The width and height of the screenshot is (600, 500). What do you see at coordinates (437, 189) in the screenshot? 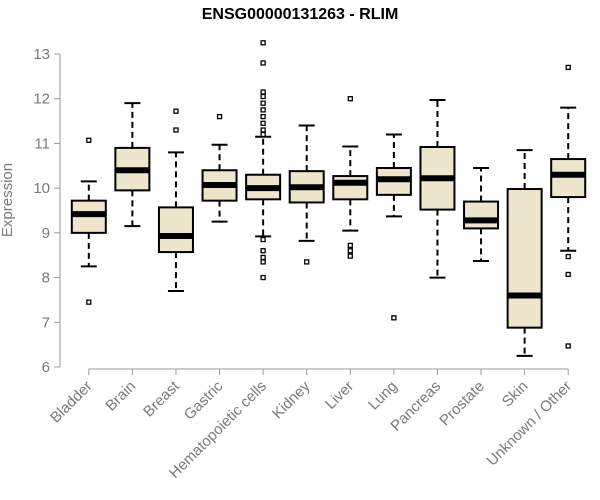
I see `box-pancreas` at bounding box center [437, 189].